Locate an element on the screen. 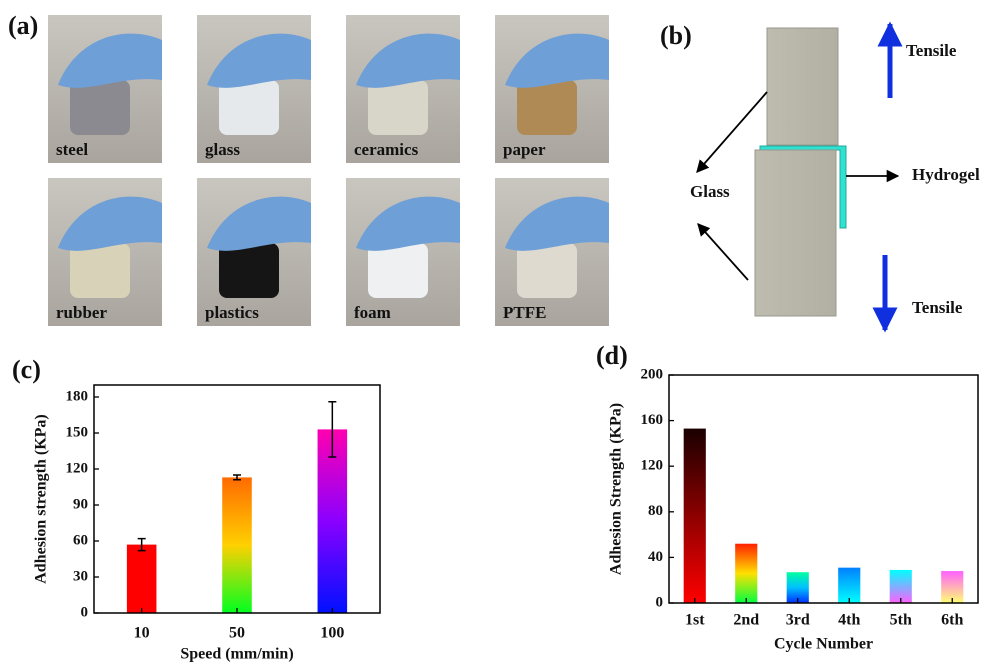  photo-label: plastics is located at coordinates (232, 312).